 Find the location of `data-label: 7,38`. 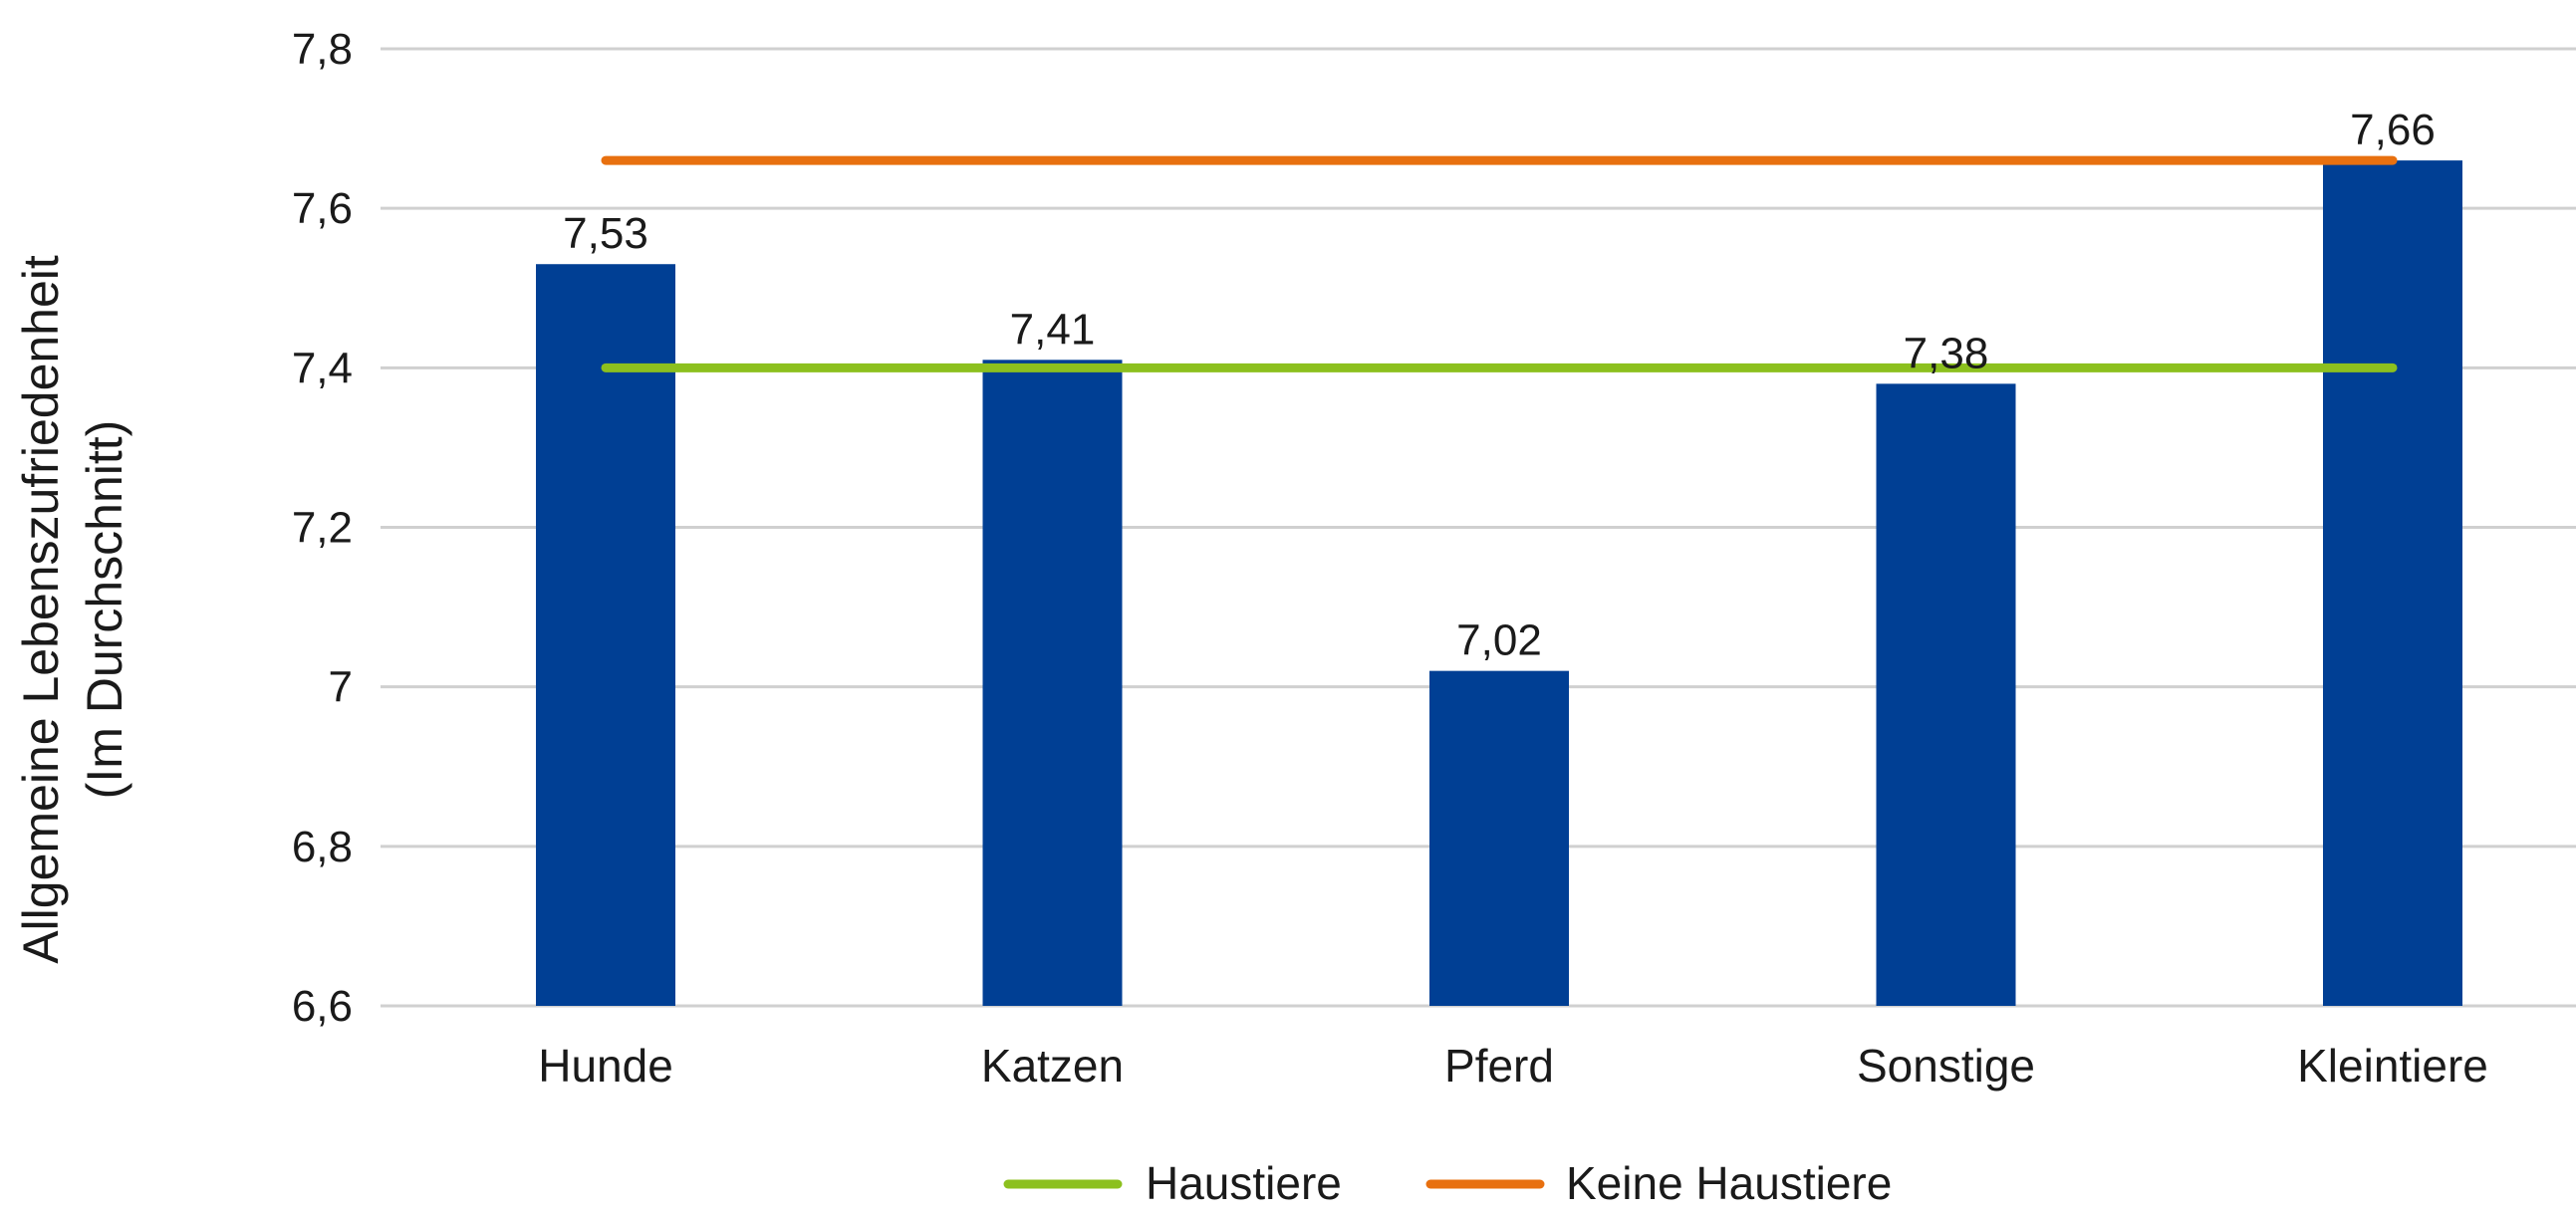

data-label: 7,38 is located at coordinates (1946, 353).